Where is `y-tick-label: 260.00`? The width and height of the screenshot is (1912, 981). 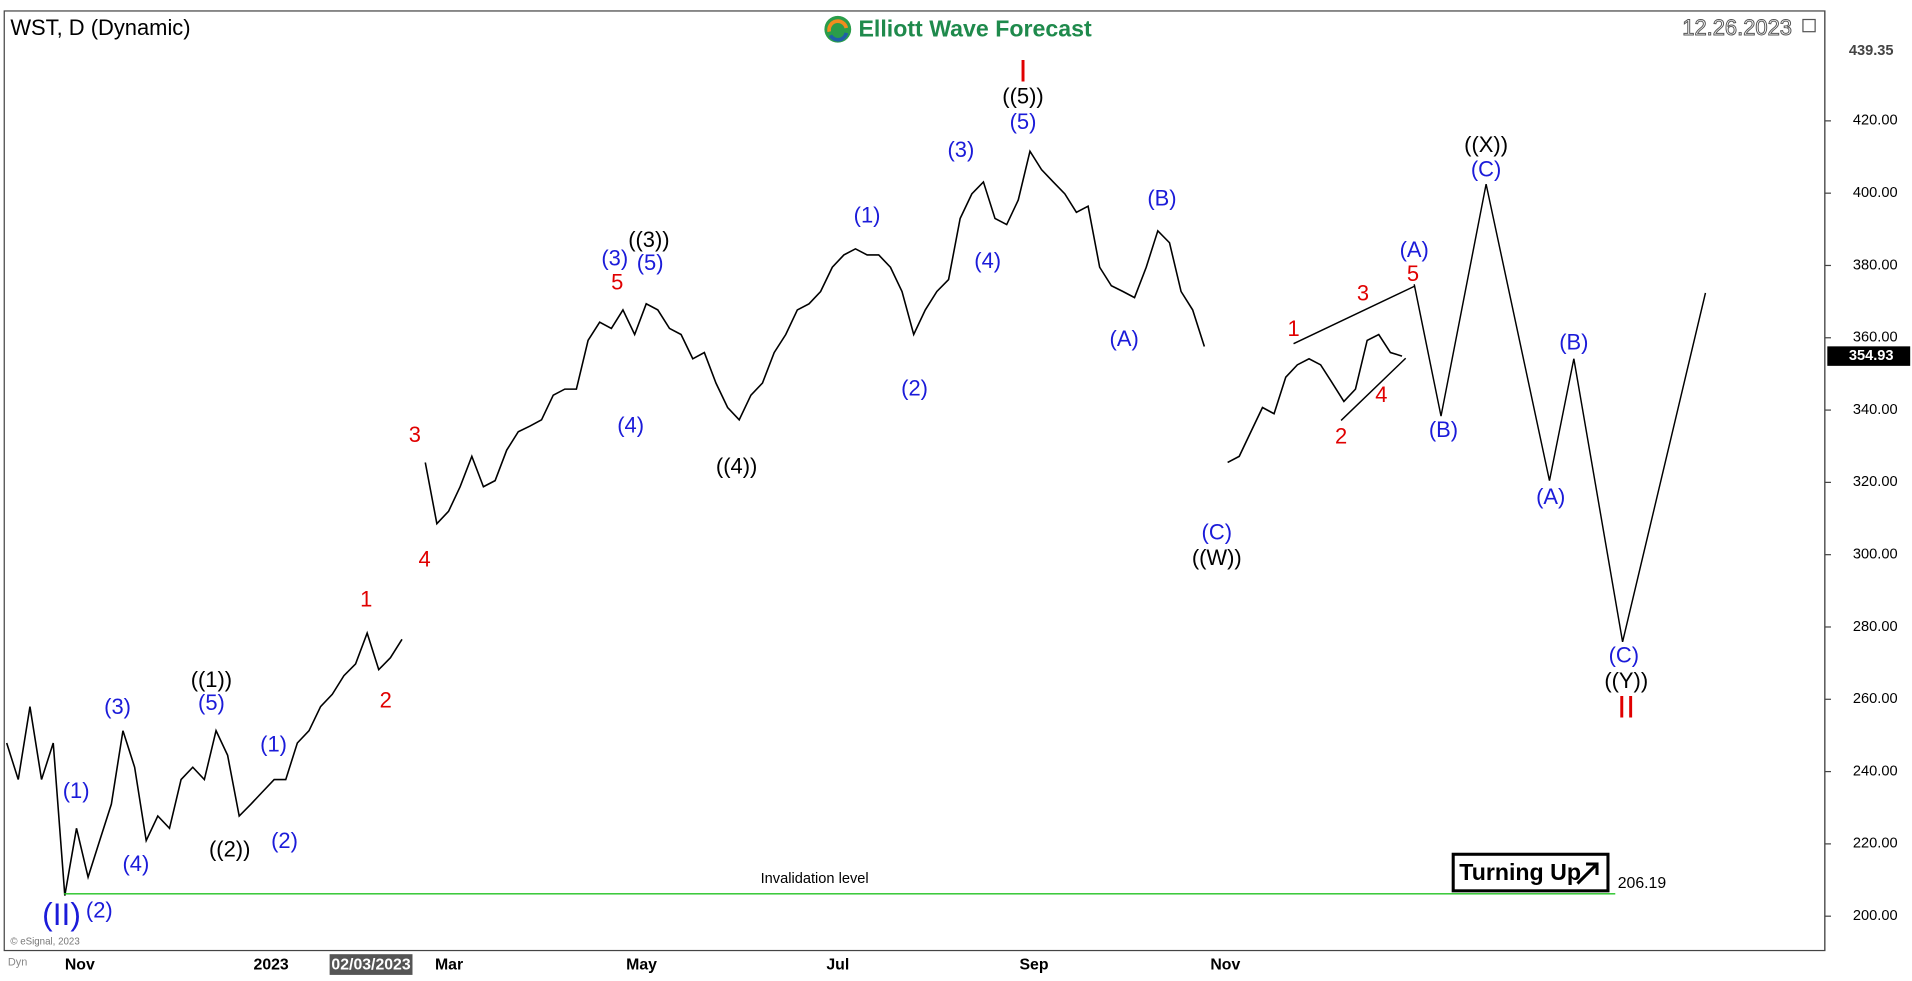 y-tick-label: 260.00 is located at coordinates (1875, 699).